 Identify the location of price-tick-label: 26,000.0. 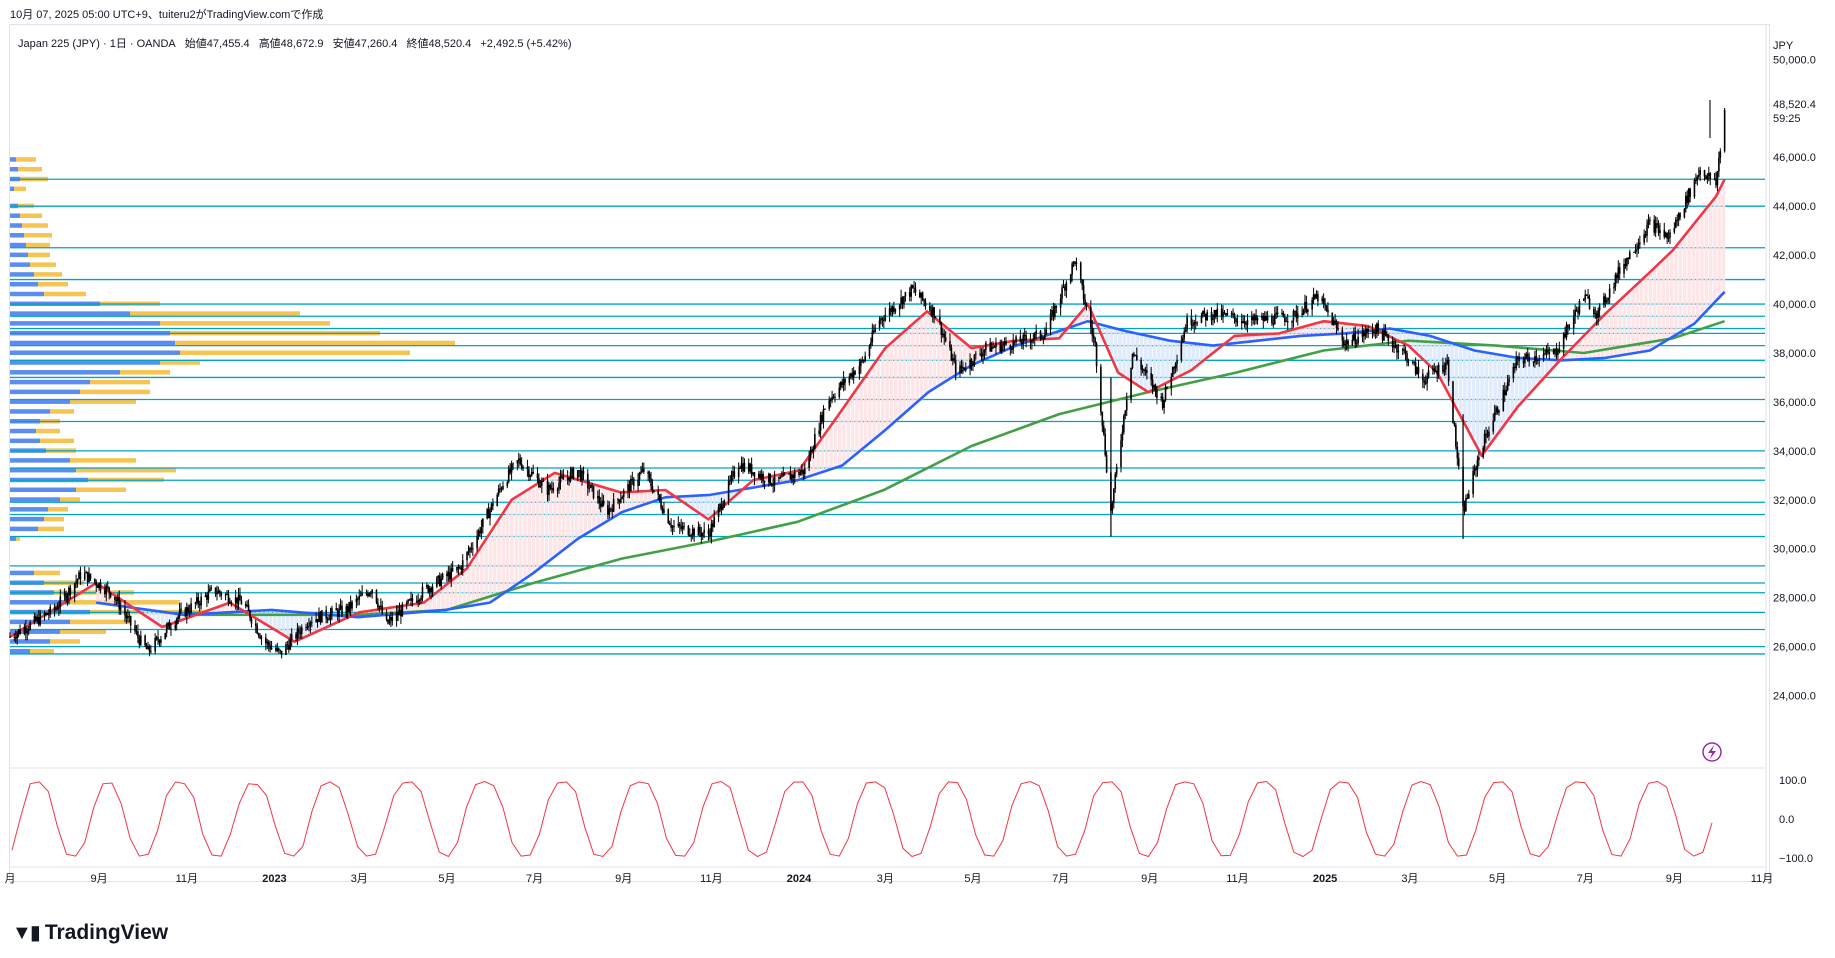
(1794, 648).